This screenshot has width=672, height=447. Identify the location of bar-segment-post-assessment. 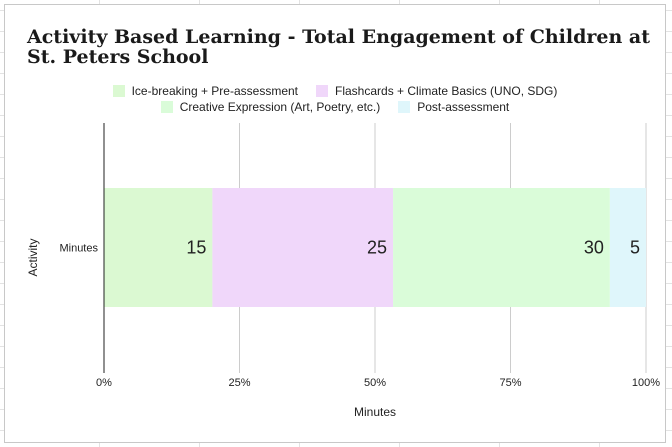
(627, 247).